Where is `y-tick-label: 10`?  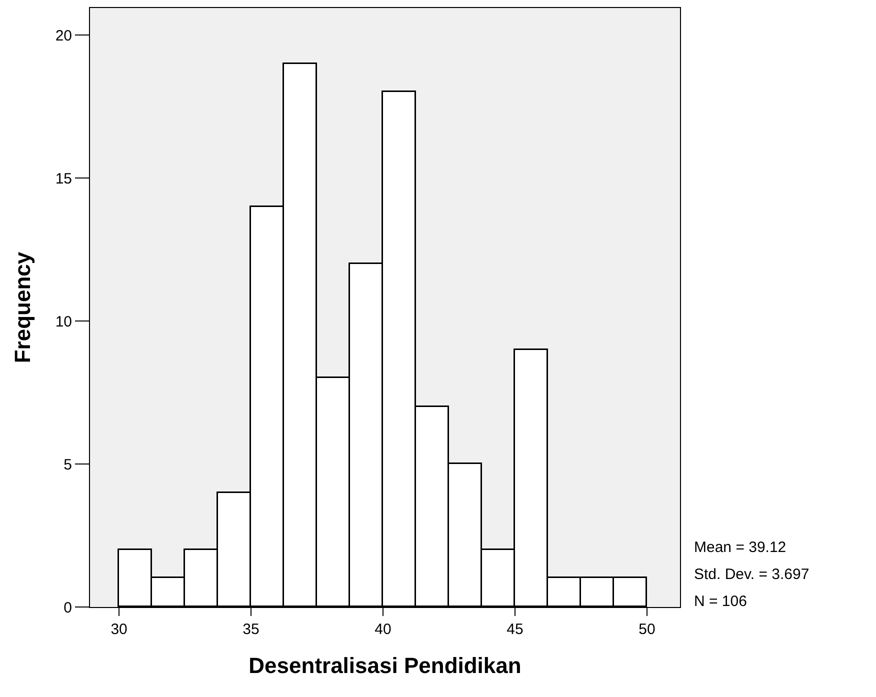 y-tick-label: 10 is located at coordinates (63, 321).